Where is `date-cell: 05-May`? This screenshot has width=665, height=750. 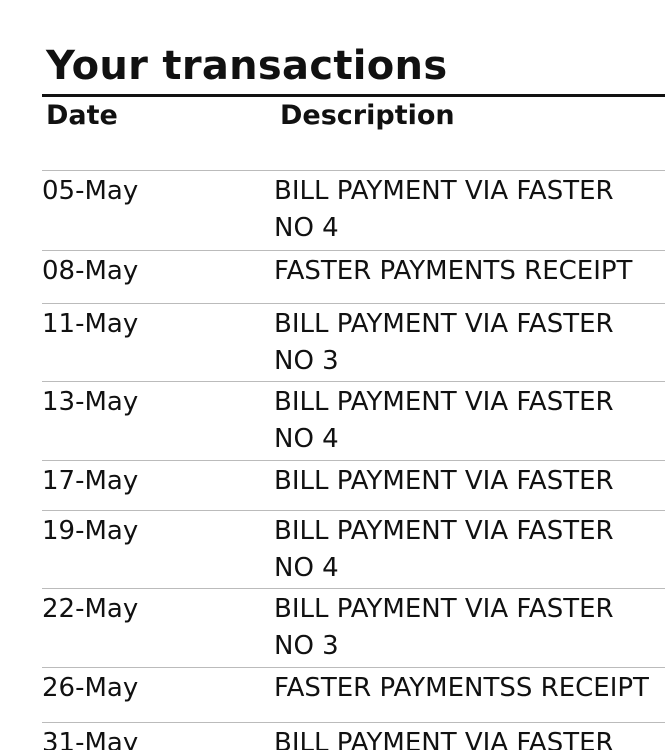 date-cell: 05-May is located at coordinates (90, 191).